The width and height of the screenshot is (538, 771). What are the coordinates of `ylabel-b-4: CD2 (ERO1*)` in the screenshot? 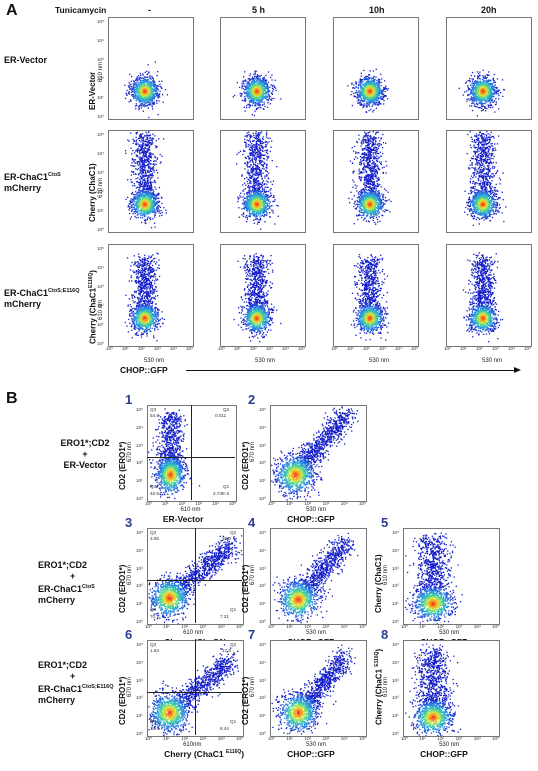 It's located at (245, 589).